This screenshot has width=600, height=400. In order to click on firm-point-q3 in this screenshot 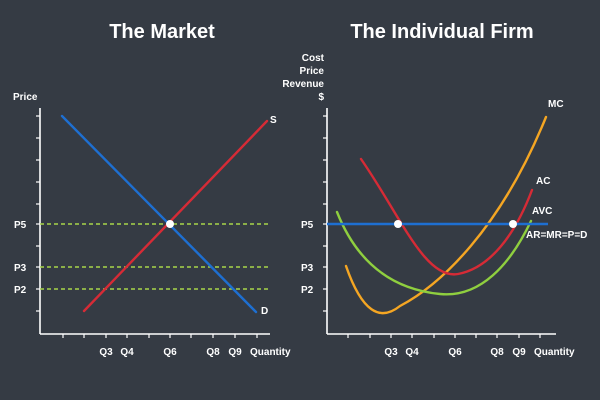, I will do `click(398, 224)`.